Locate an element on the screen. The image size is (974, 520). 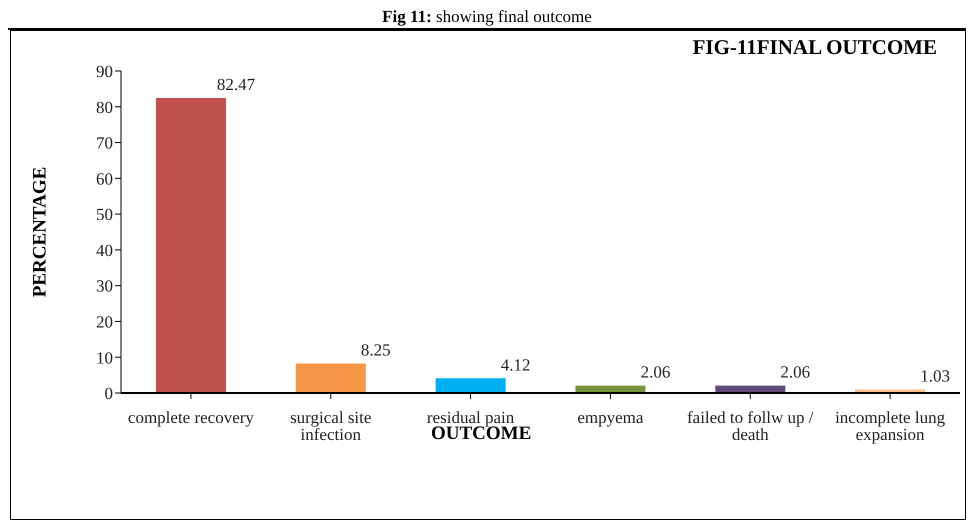
data-label: 8.25 is located at coordinates (375, 350).